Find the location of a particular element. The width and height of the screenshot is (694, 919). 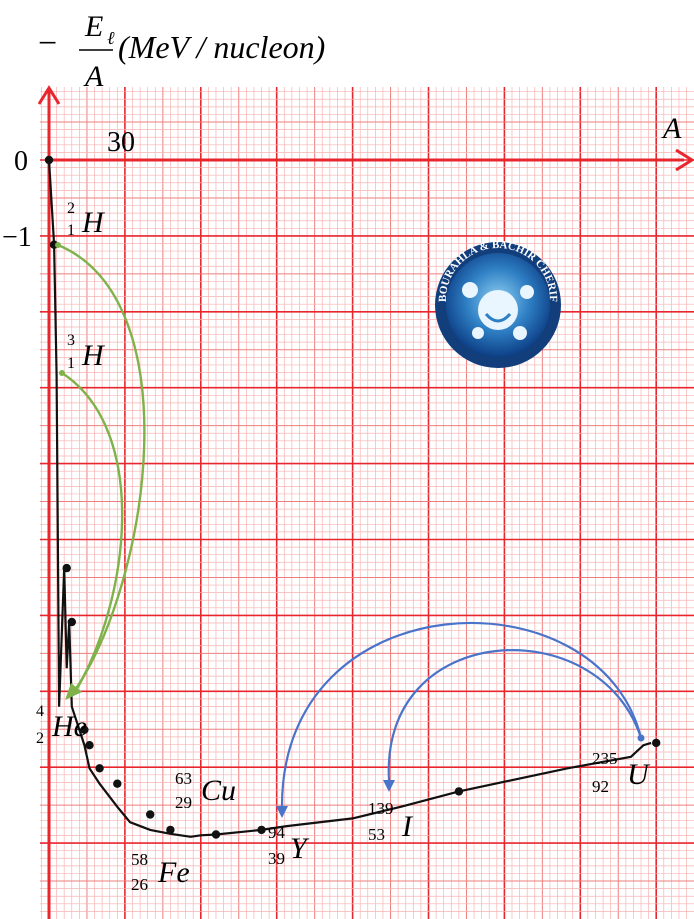

x-axis-arrowhead is located at coordinates (684, 160).